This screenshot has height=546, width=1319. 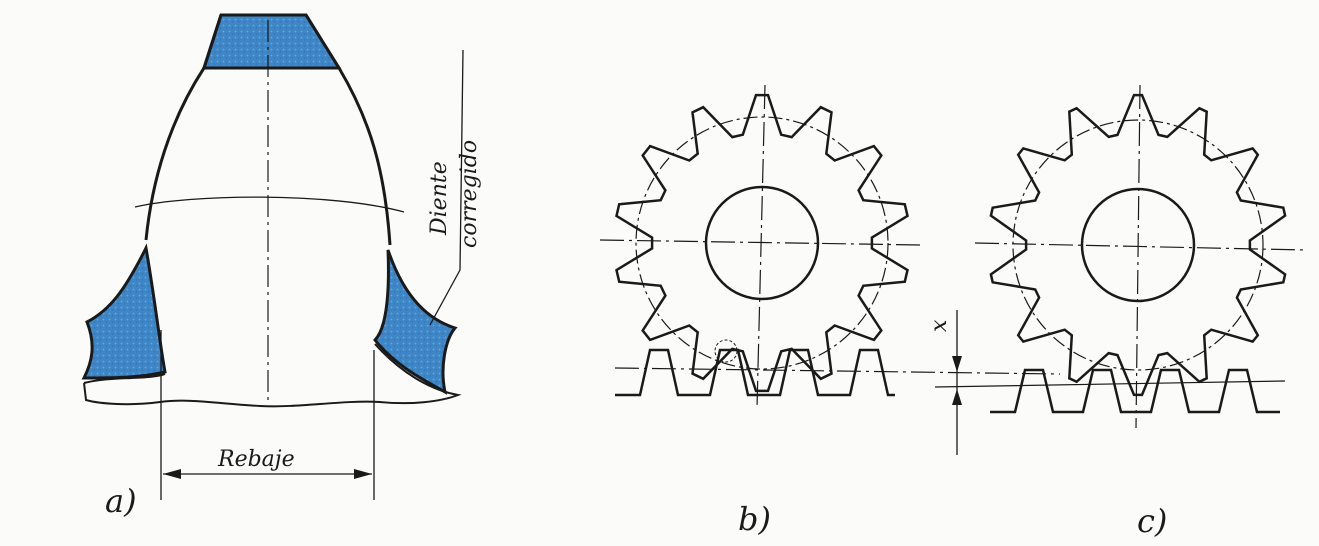 I want to click on tooth-left-flank, so click(x=183, y=127).